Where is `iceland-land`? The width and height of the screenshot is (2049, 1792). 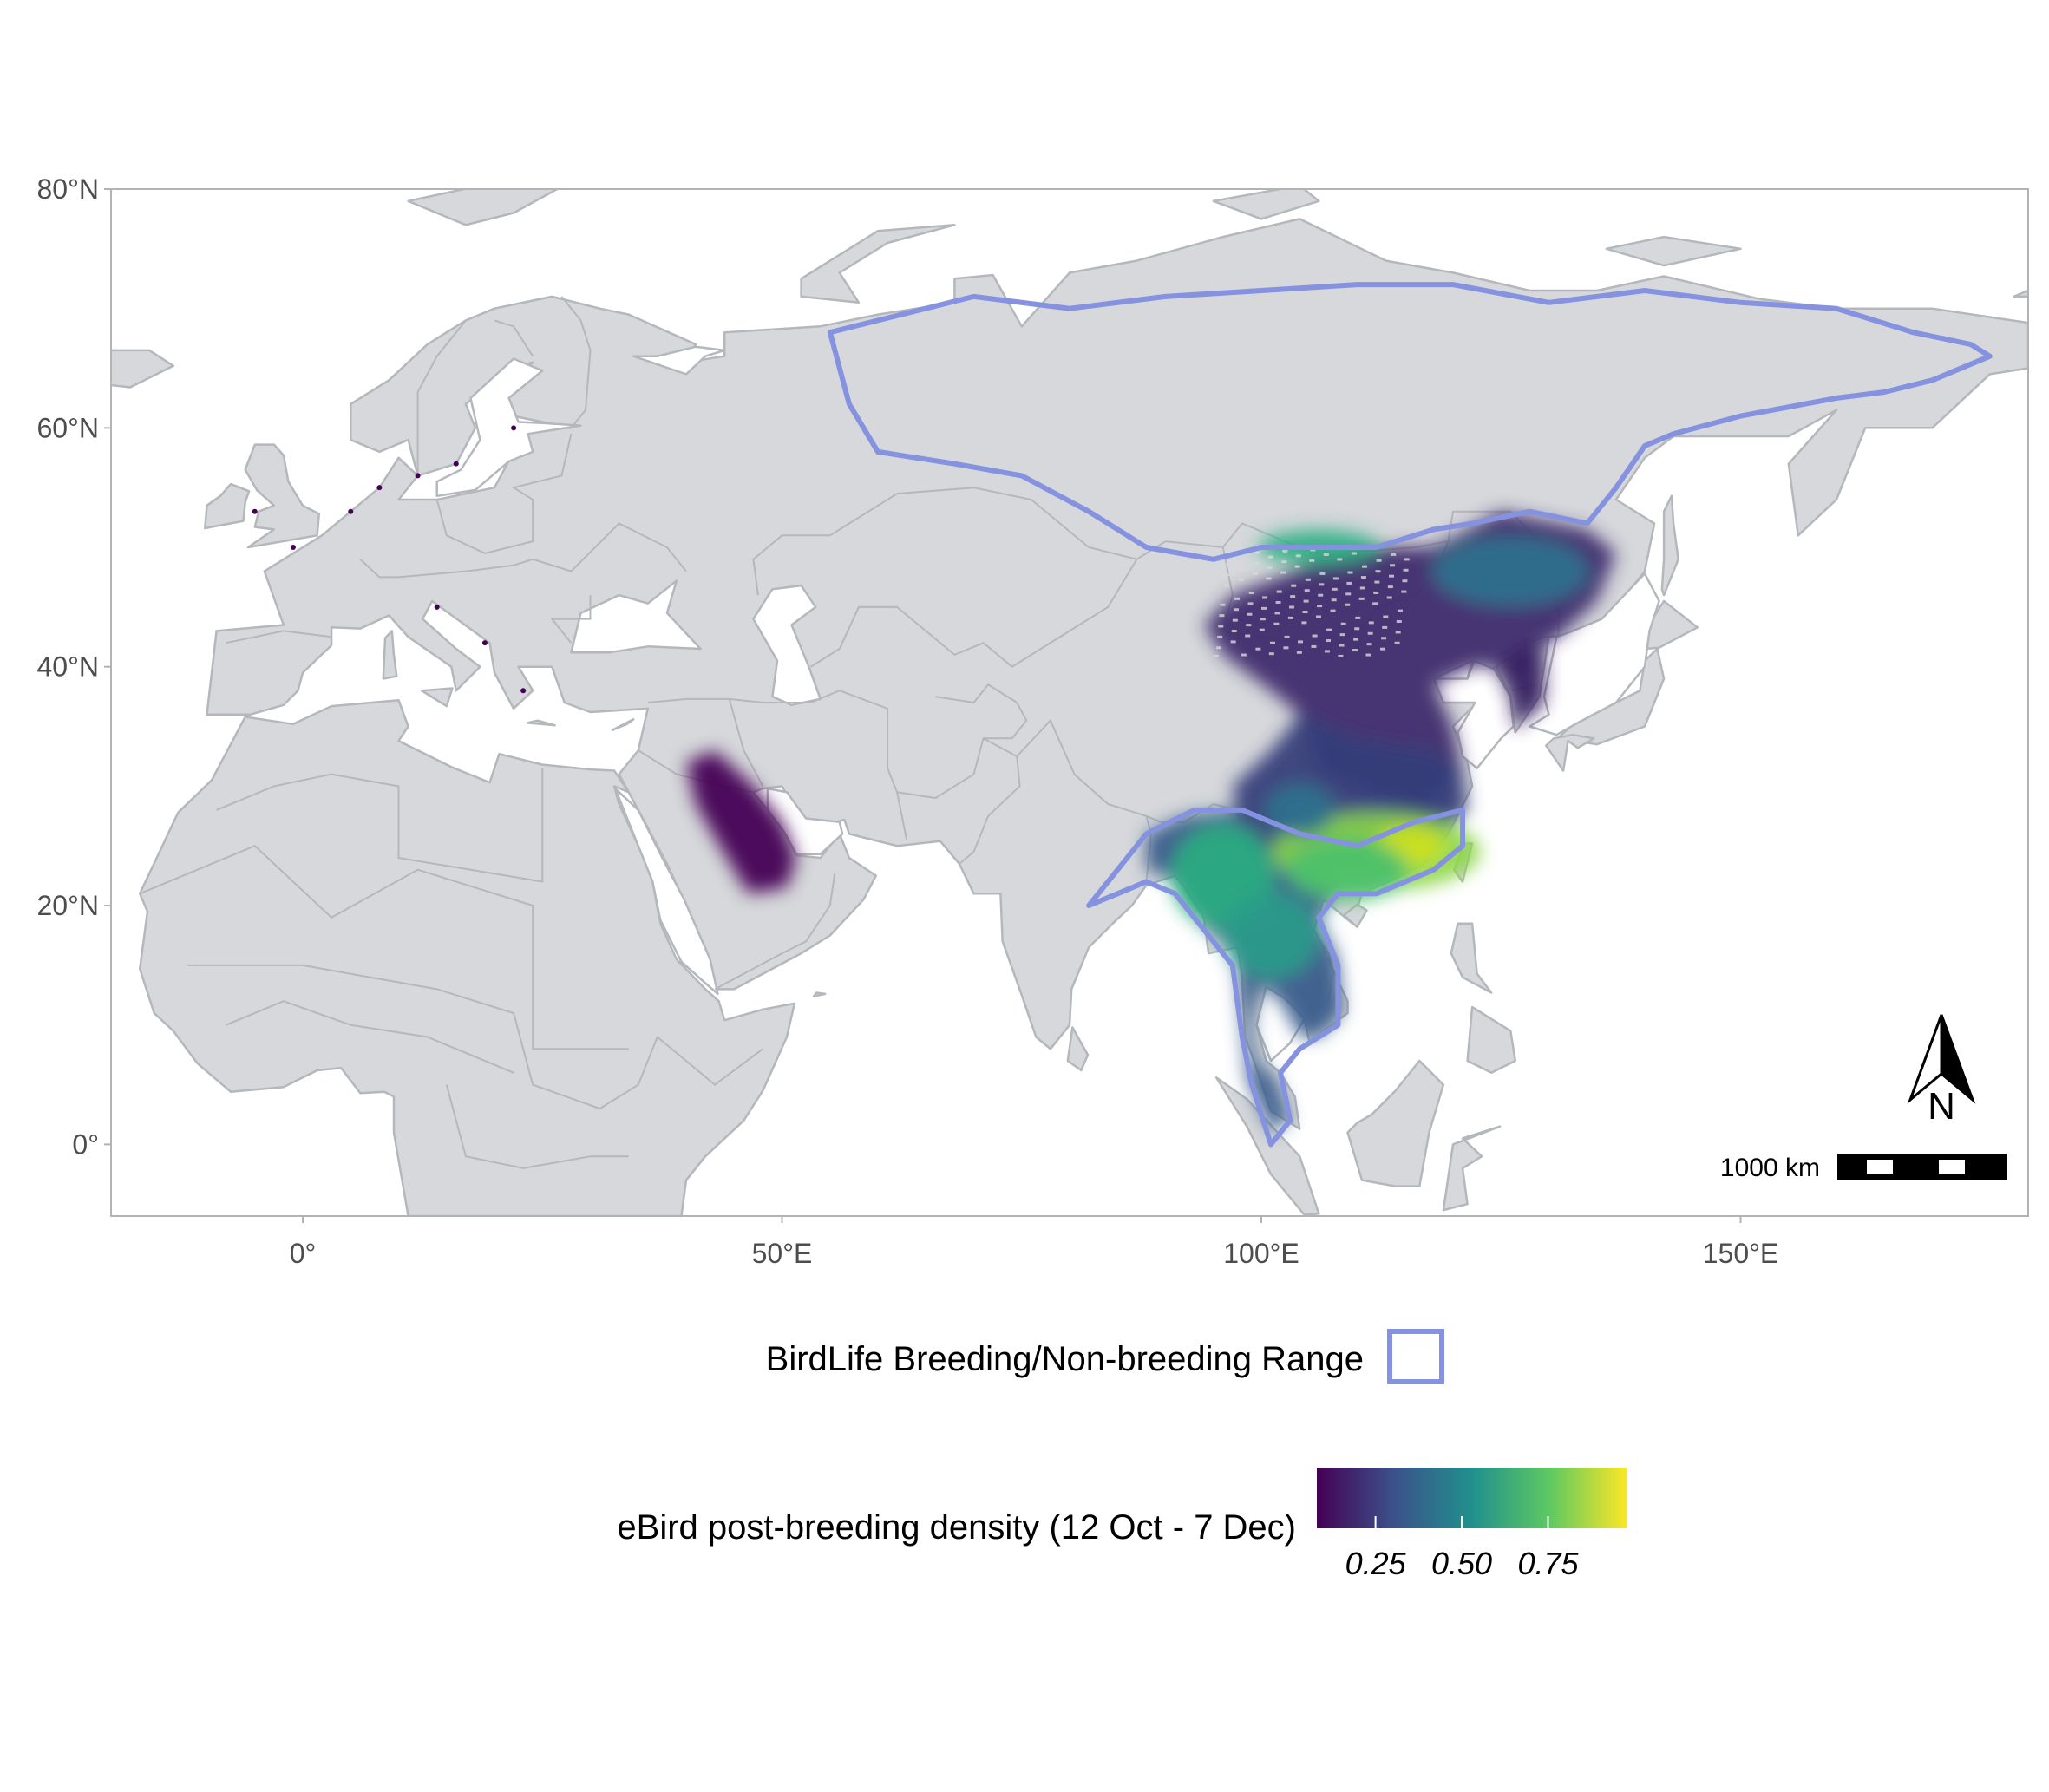 iceland-land is located at coordinates (143, 369).